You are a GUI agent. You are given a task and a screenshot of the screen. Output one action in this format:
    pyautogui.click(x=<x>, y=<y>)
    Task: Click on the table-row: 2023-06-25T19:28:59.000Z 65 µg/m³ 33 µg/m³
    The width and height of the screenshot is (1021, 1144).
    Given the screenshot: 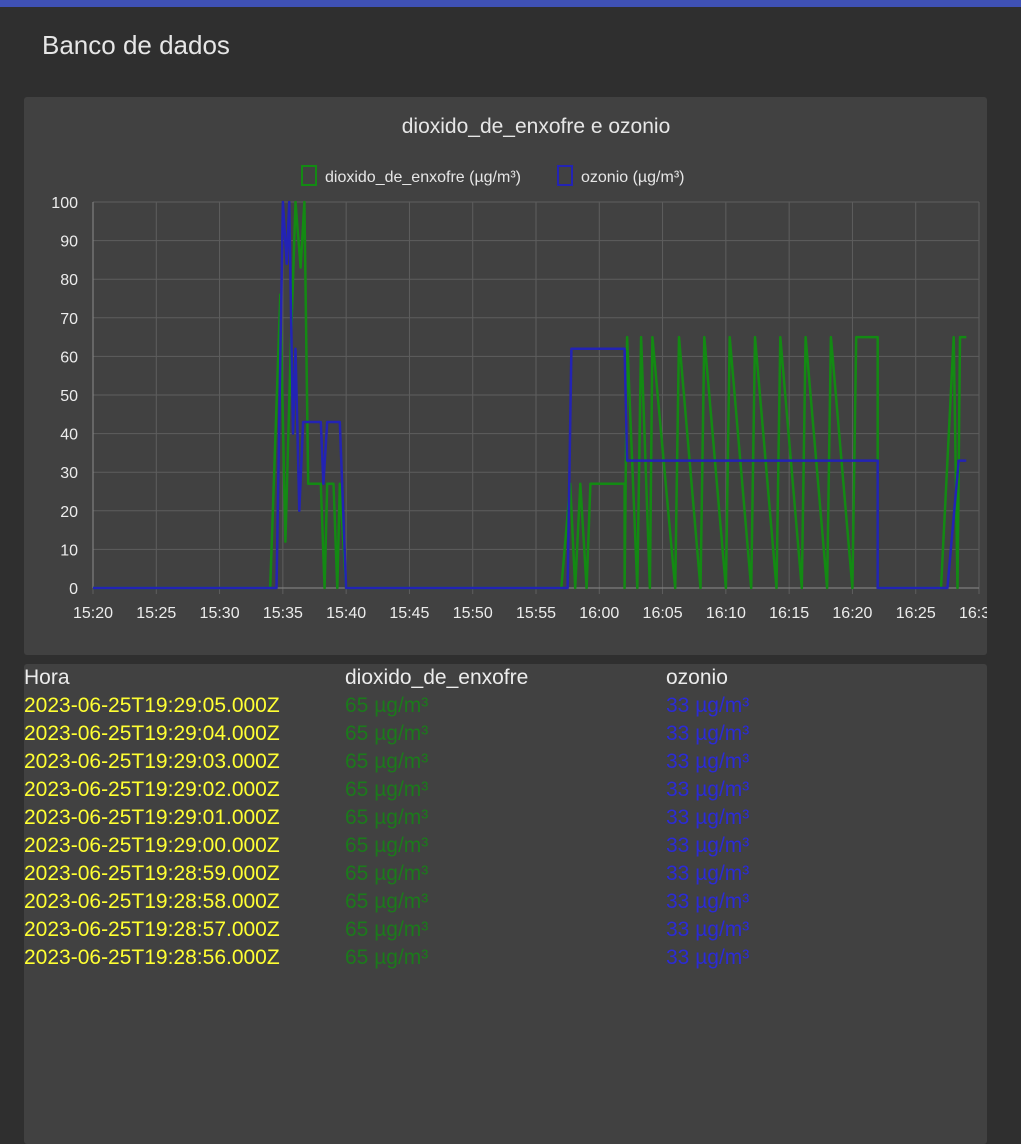 What is the action you would take?
    pyautogui.click(x=505, y=874)
    